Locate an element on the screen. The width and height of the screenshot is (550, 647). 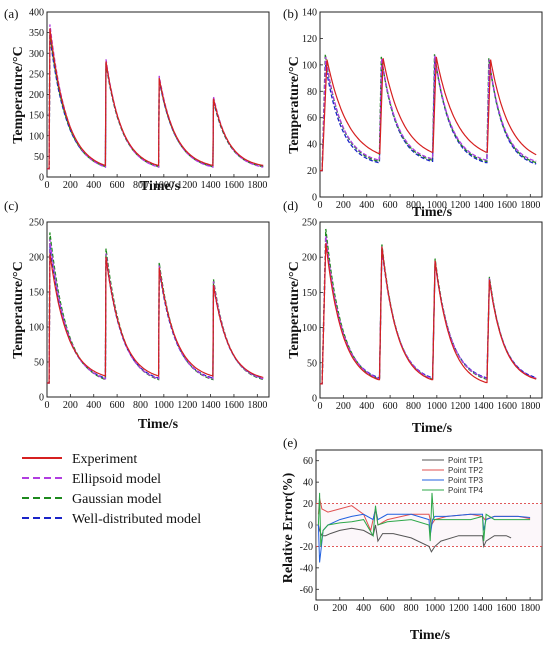
plot-frame is located at coordinates (431, 310).